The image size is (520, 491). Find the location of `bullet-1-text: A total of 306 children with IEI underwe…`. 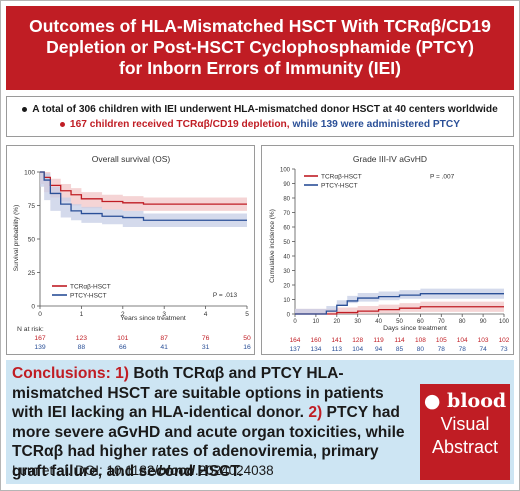

bullet-1-text: A total of 306 children with IEI underwe… is located at coordinates (265, 109).